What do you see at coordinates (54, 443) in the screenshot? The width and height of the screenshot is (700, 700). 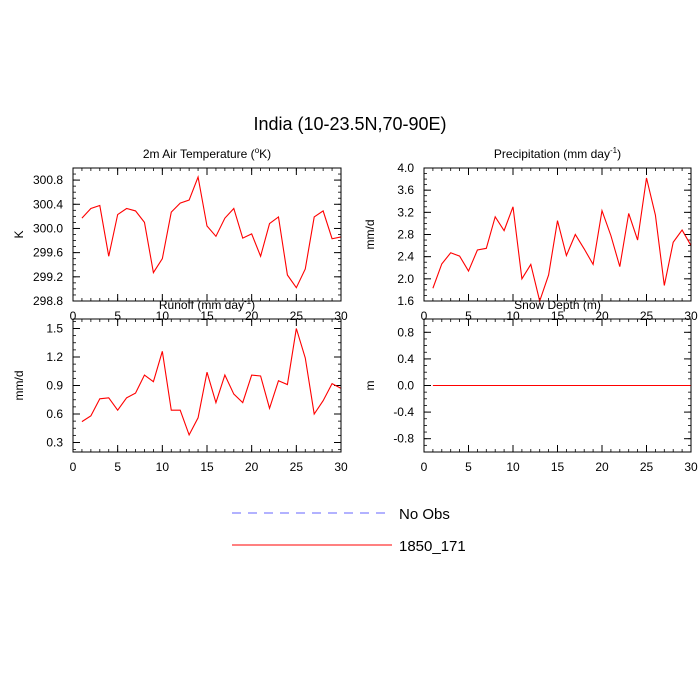 I see `y-tick-label: 0.3` at bounding box center [54, 443].